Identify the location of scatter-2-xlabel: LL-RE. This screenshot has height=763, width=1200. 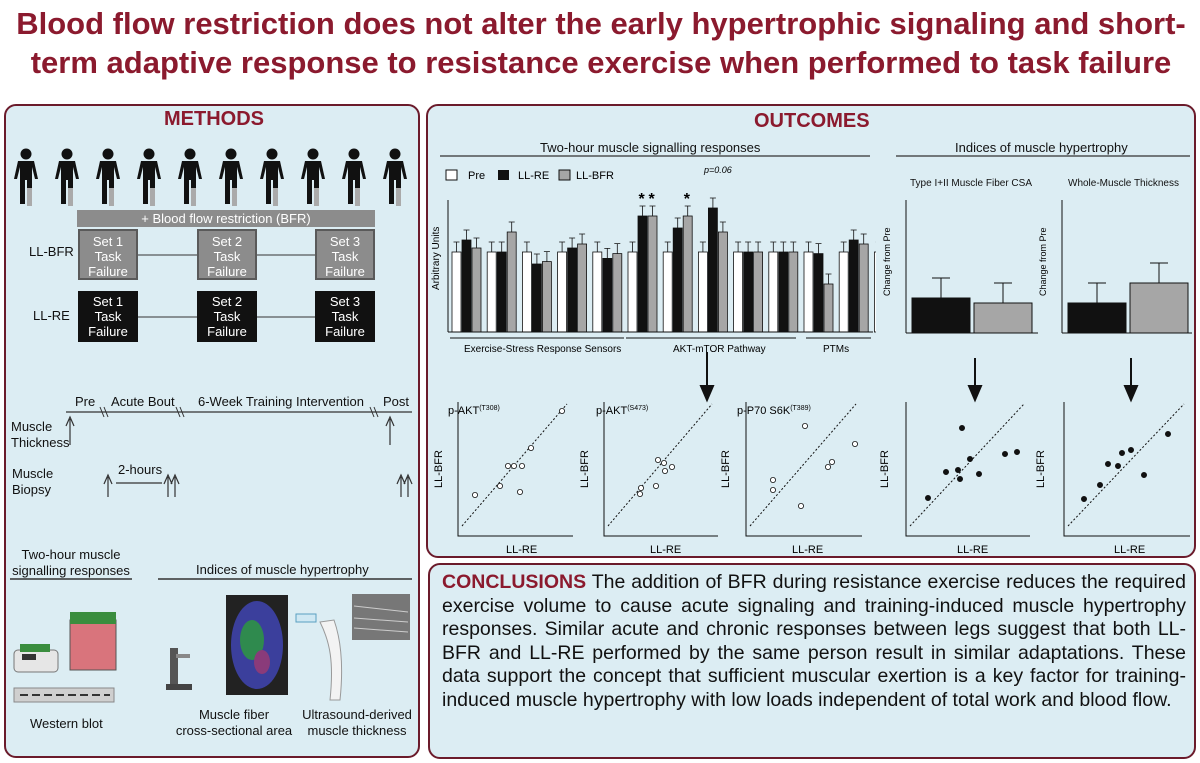
(665, 550).